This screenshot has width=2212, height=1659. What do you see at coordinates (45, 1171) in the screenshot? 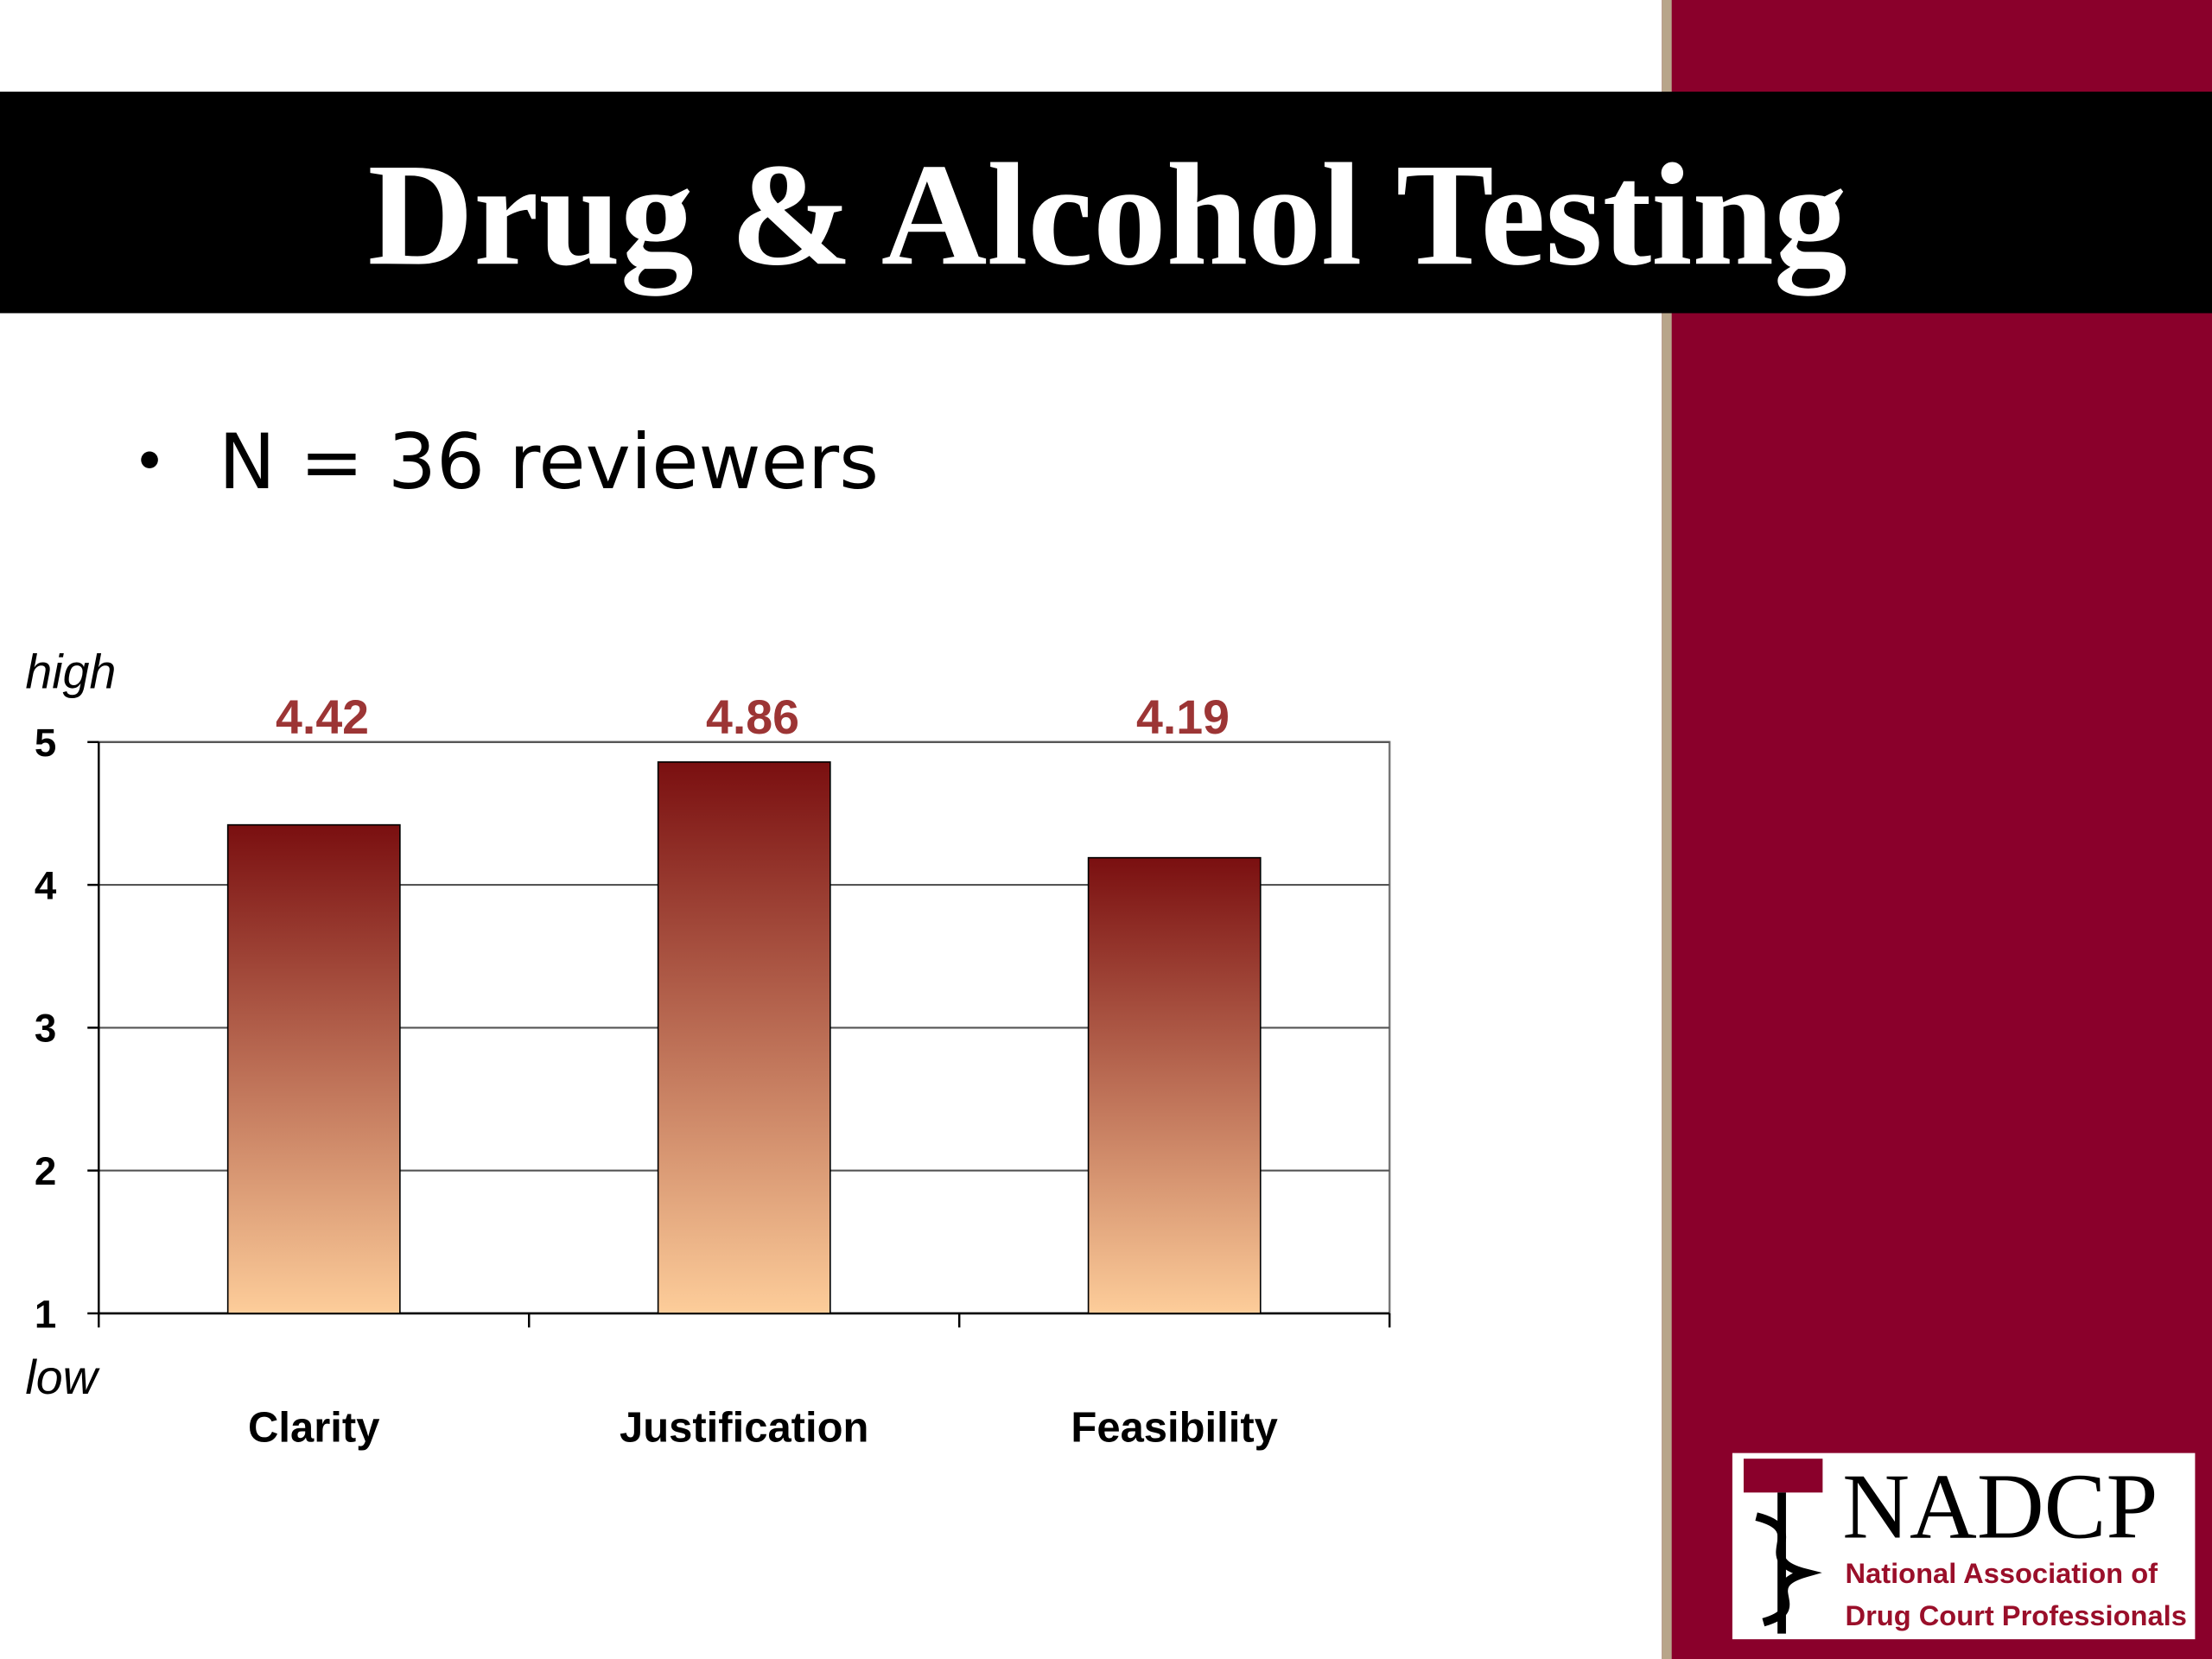
I see `y-tick-label: 2` at bounding box center [45, 1171].